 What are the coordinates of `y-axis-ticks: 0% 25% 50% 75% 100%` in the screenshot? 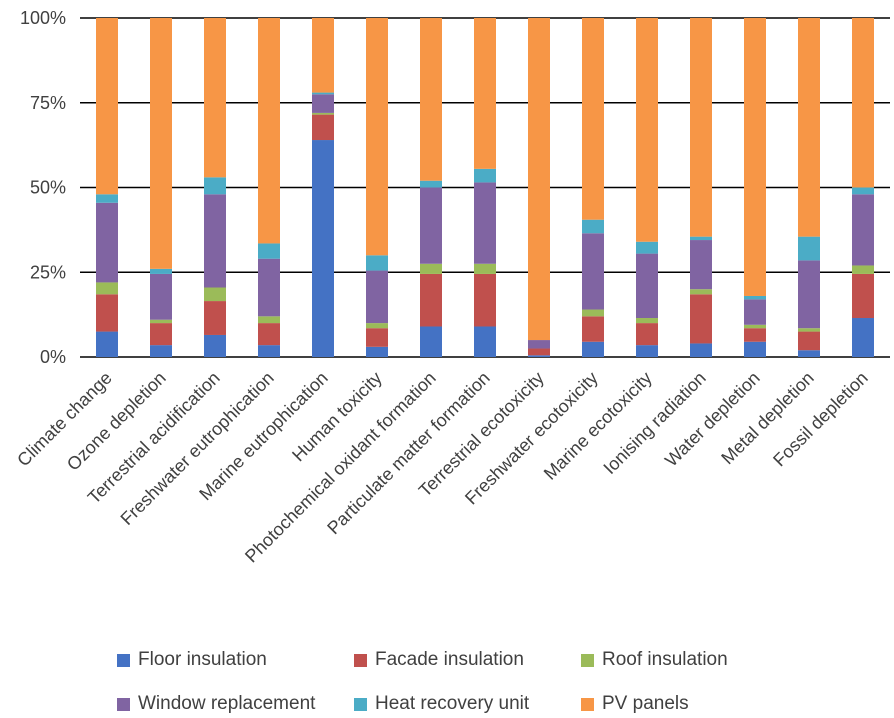 It's located at (43, 187).